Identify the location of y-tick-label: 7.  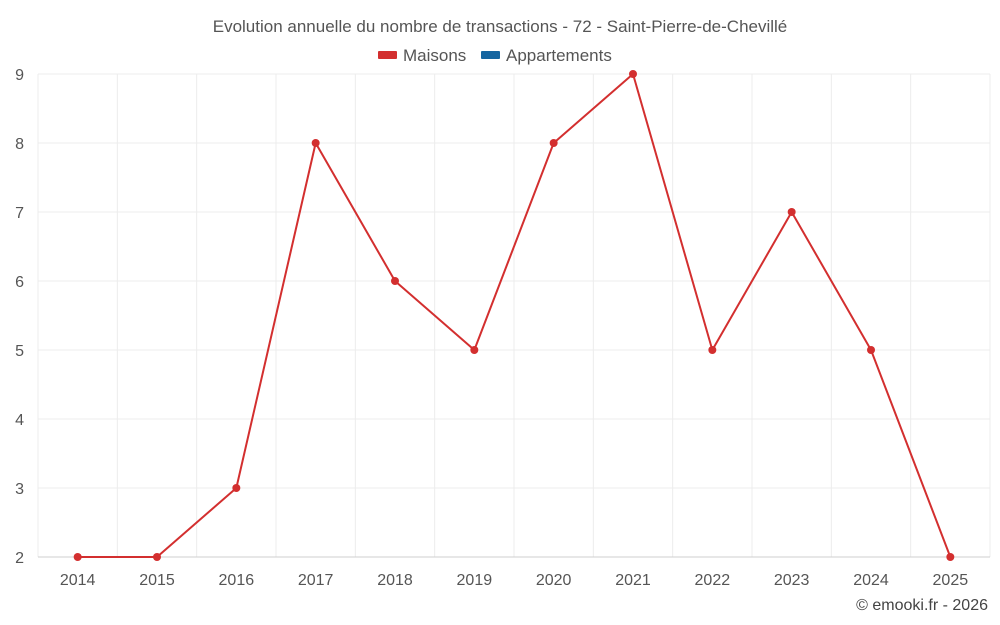
(19, 213).